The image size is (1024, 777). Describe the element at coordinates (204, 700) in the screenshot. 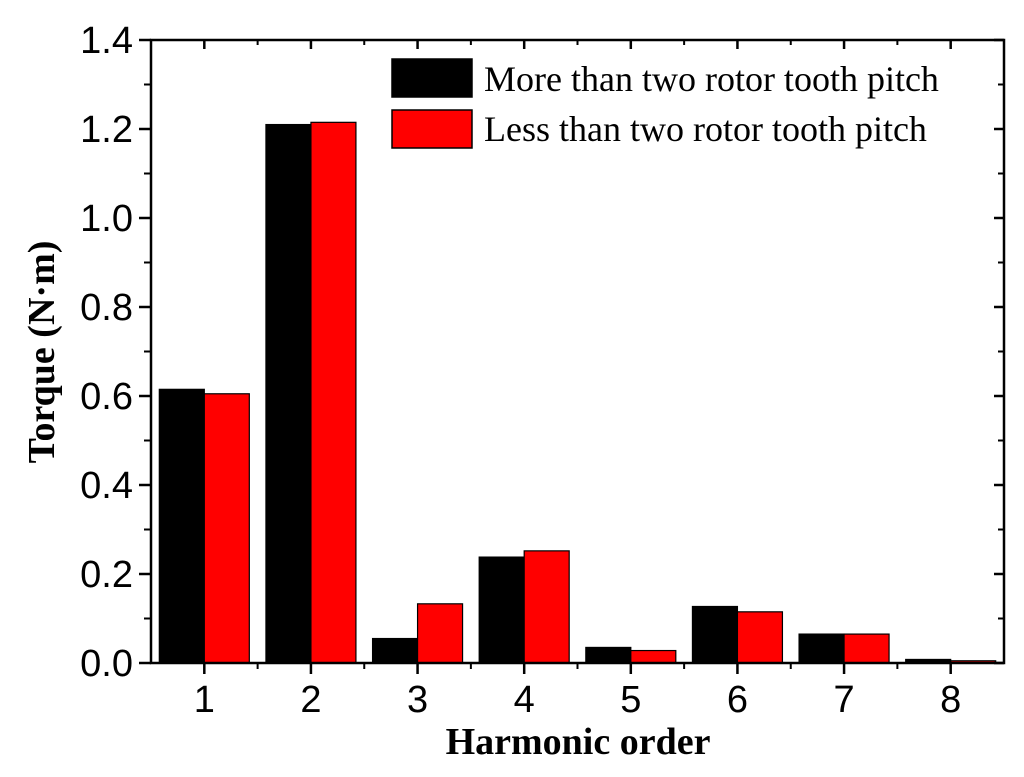

I see `x-tick-label-1: 1` at that location.